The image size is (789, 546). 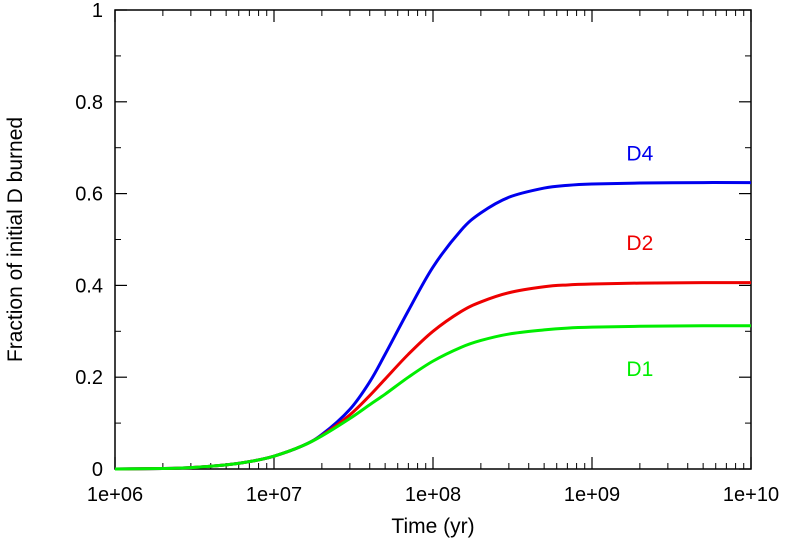 I want to click on y-axis-label: Fraction of initial D burned, so click(x=15, y=239).